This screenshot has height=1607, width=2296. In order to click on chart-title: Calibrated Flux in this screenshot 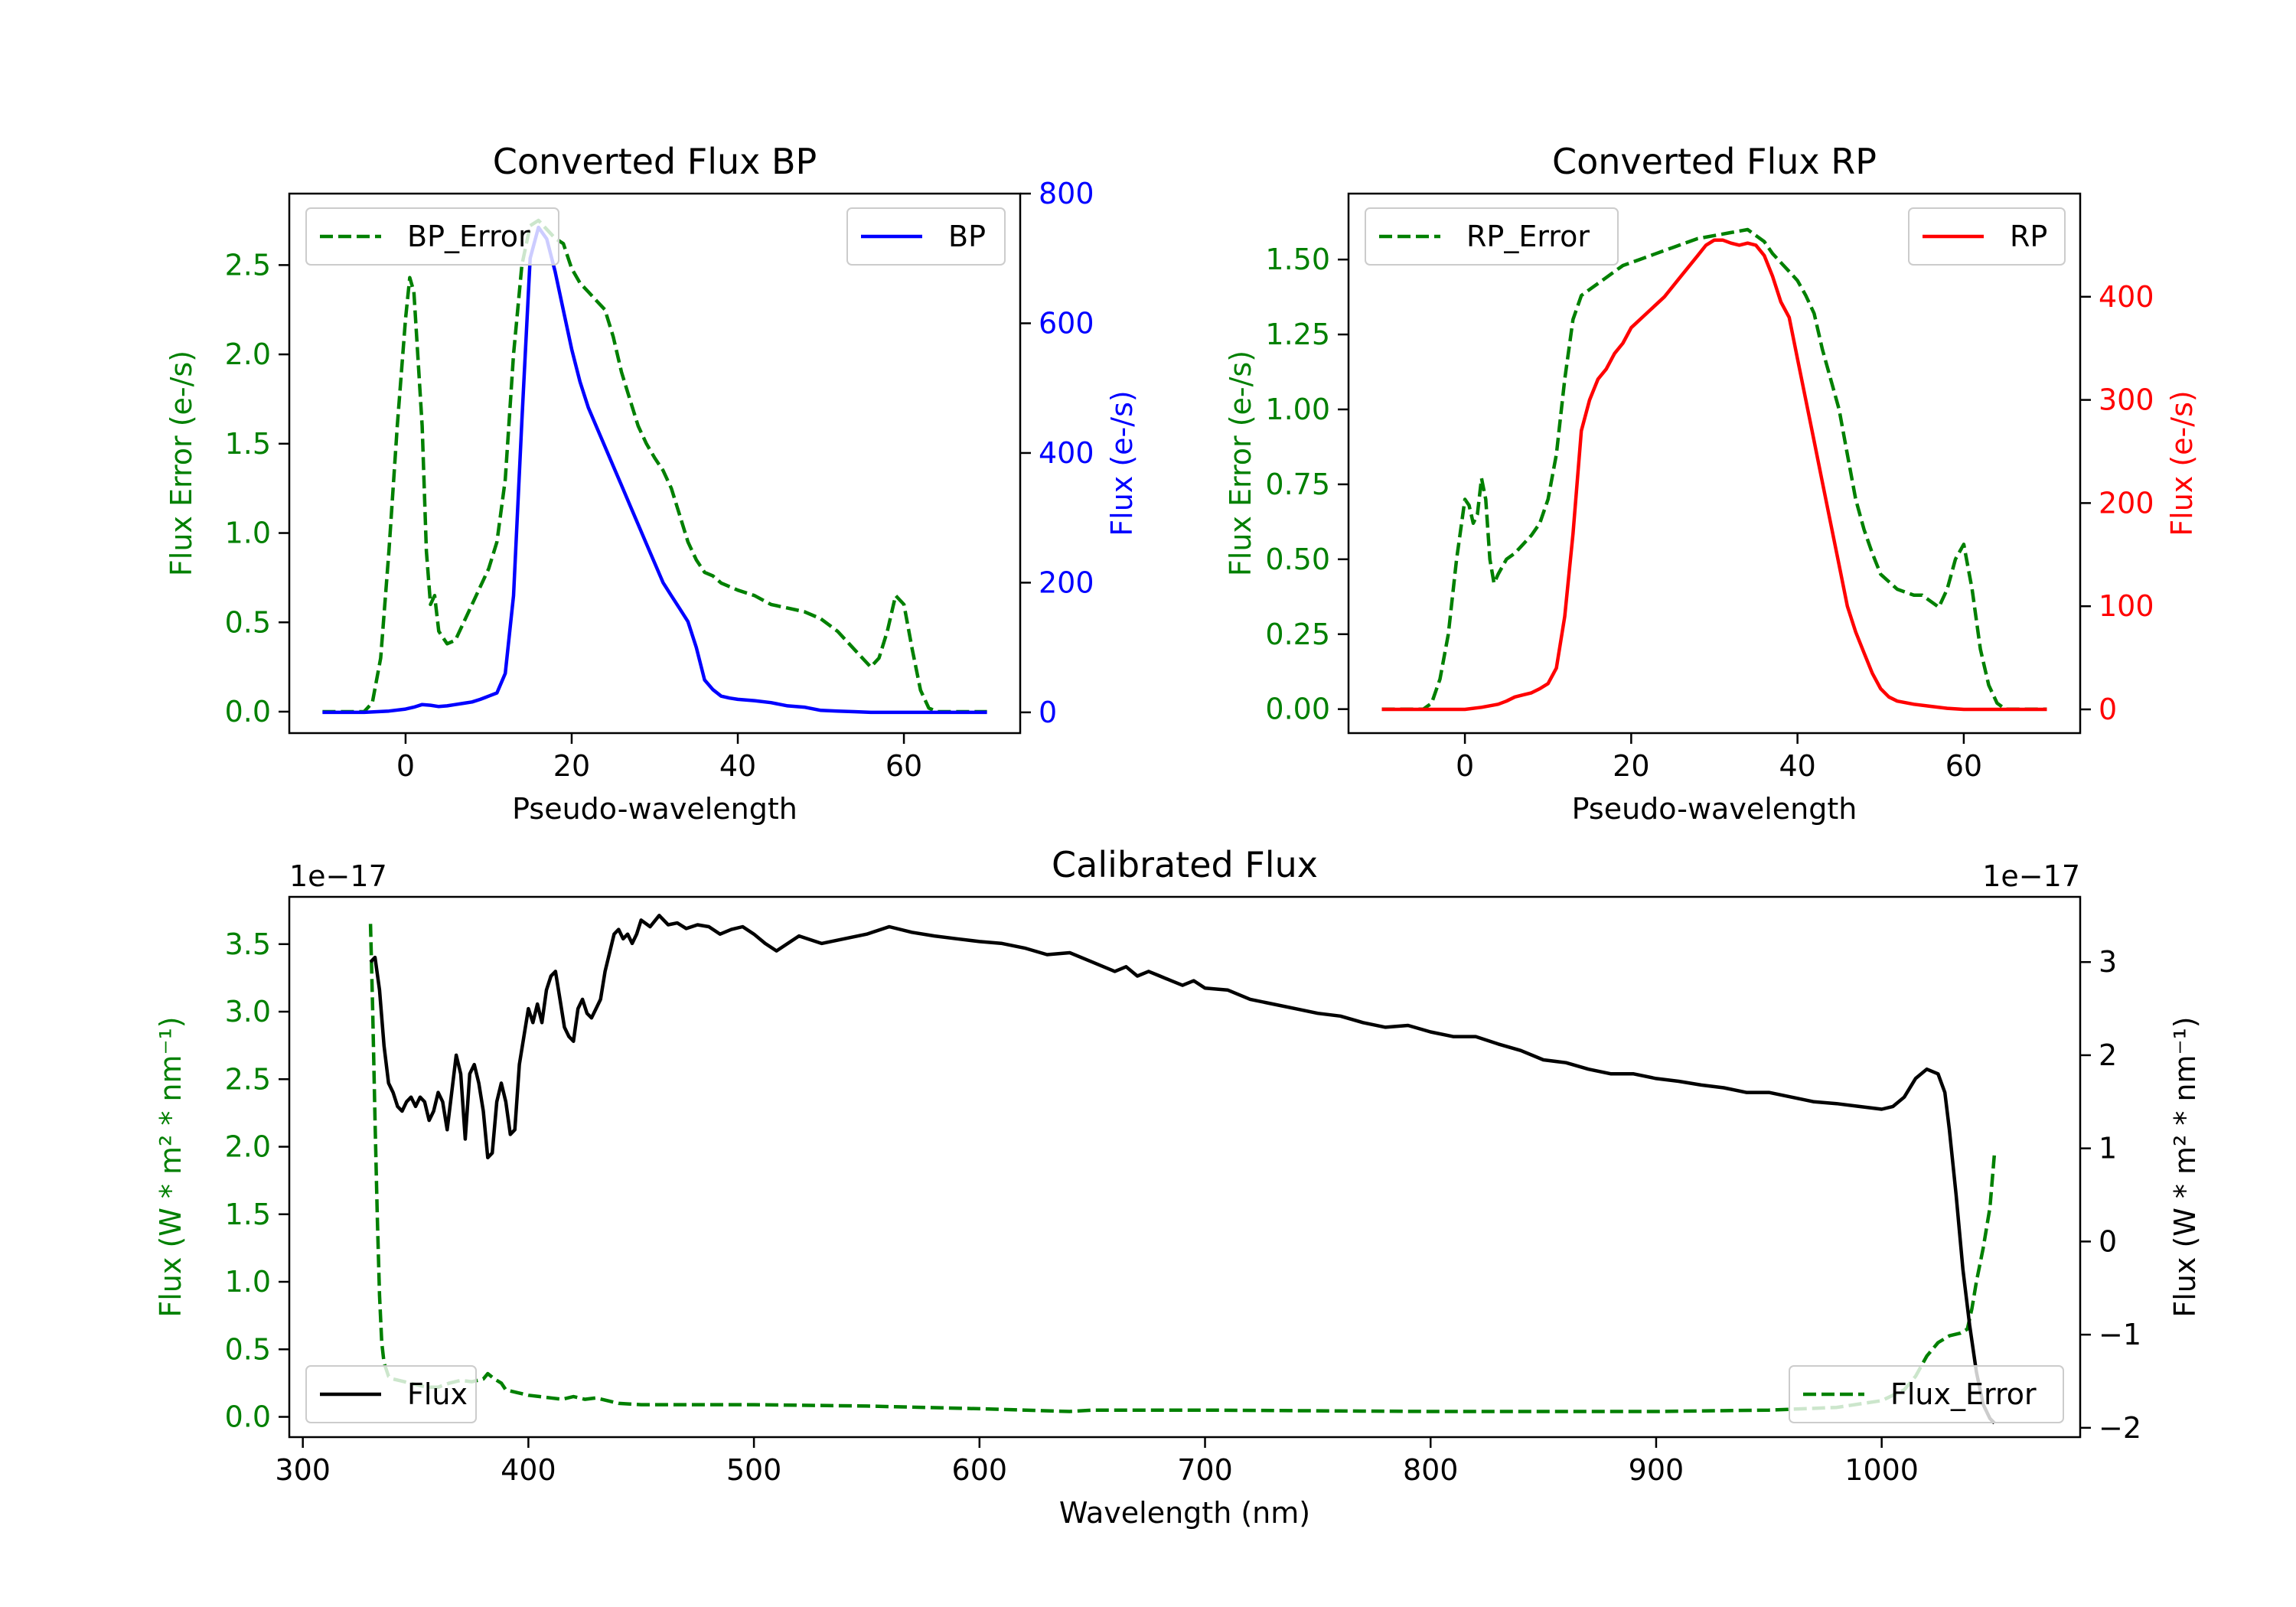, I will do `click(1185, 864)`.